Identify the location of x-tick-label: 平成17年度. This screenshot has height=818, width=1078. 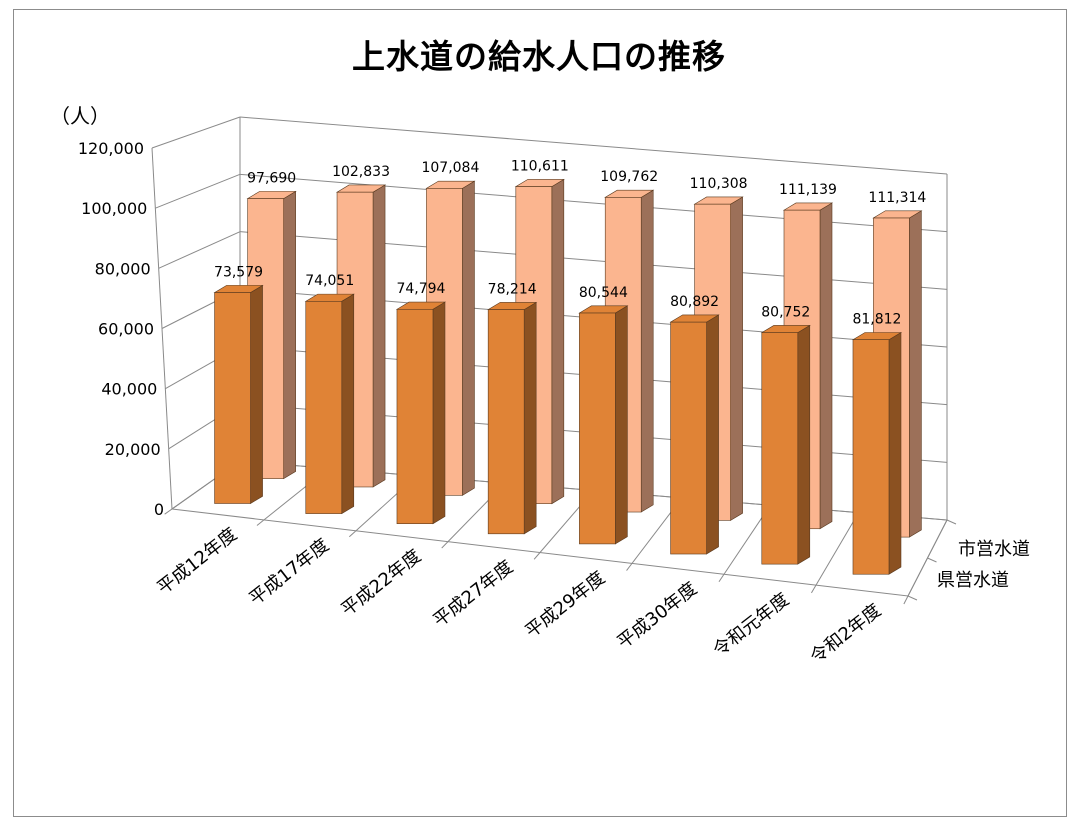
(289, 572).